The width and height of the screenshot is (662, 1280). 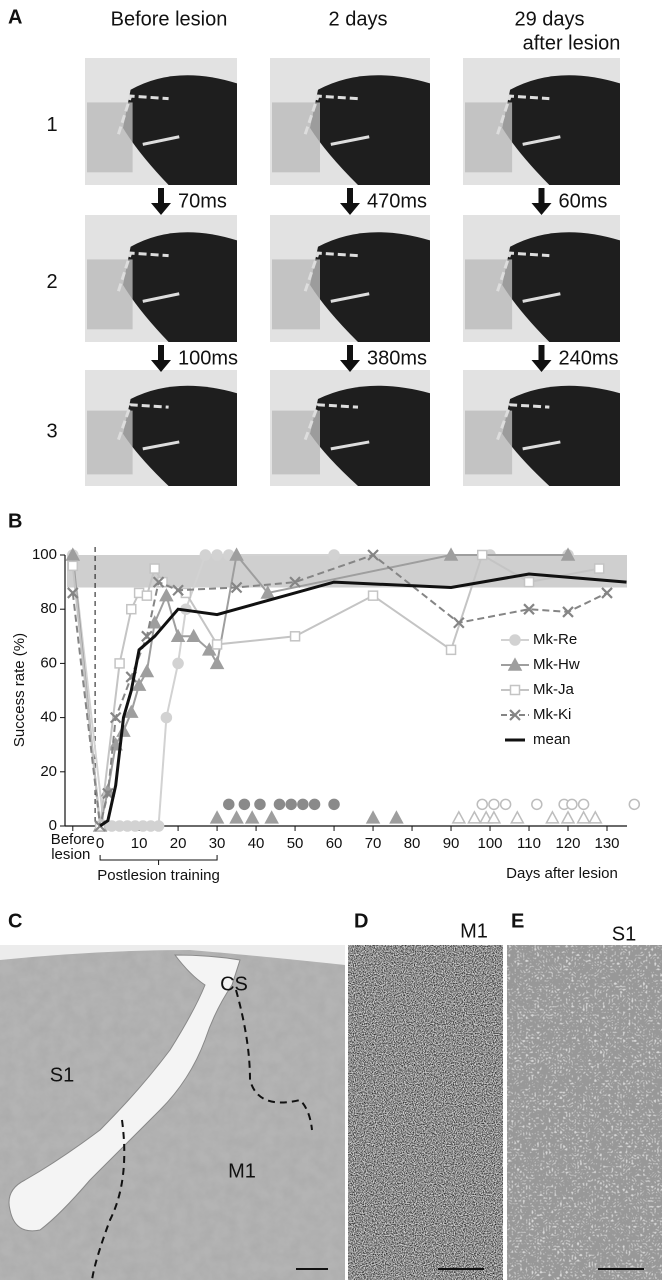 What do you see at coordinates (100, 843) in the screenshot?
I see `x-tick-label: 0` at bounding box center [100, 843].